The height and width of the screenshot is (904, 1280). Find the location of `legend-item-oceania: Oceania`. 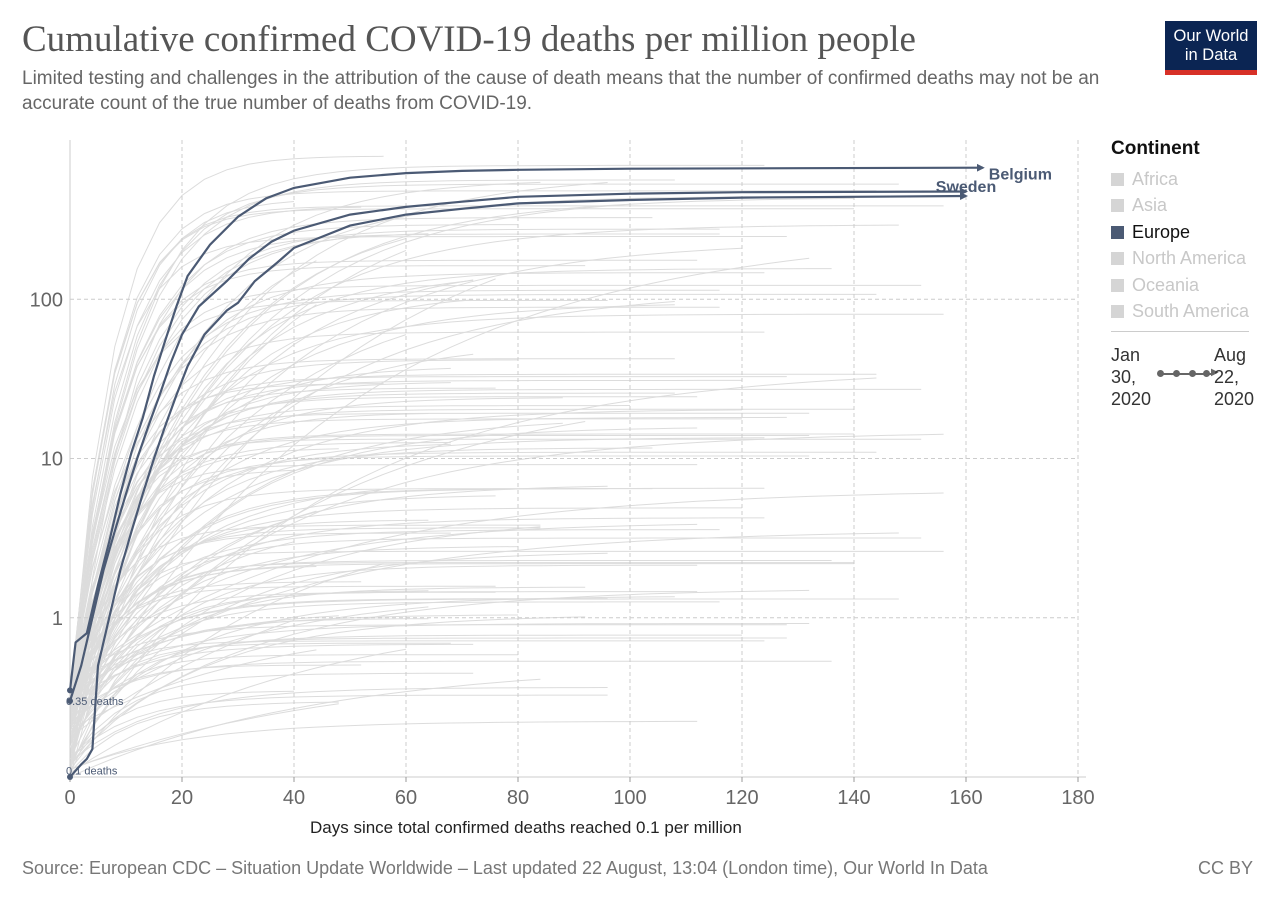

legend-item-oceania: Oceania is located at coordinates (1193, 285).